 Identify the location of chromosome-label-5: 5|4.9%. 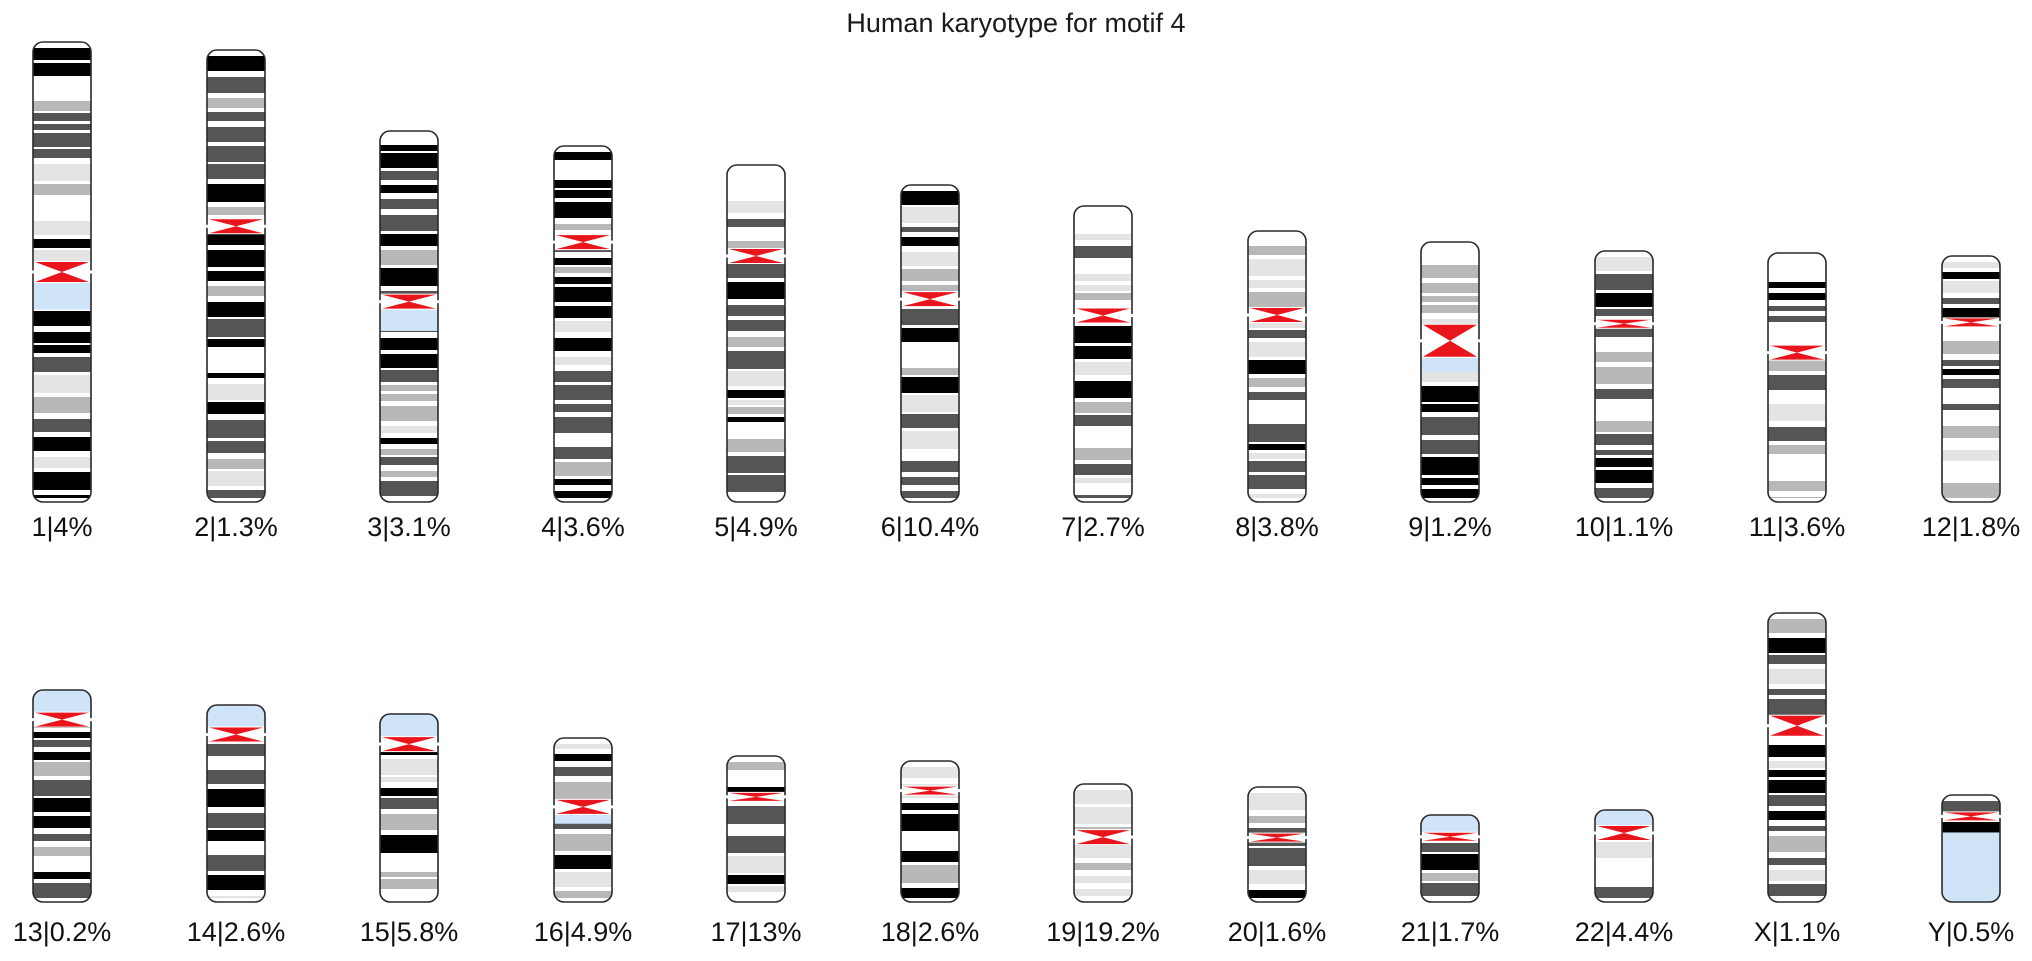
(756, 527).